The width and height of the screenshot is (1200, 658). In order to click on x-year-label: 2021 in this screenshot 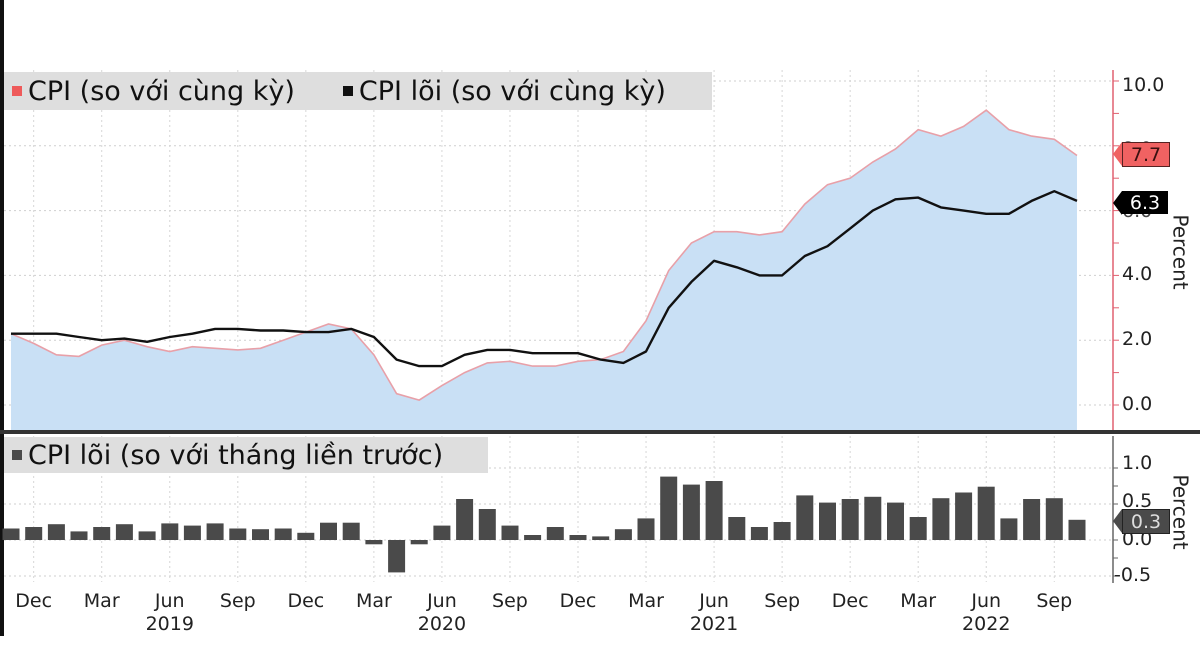, I will do `click(714, 624)`.